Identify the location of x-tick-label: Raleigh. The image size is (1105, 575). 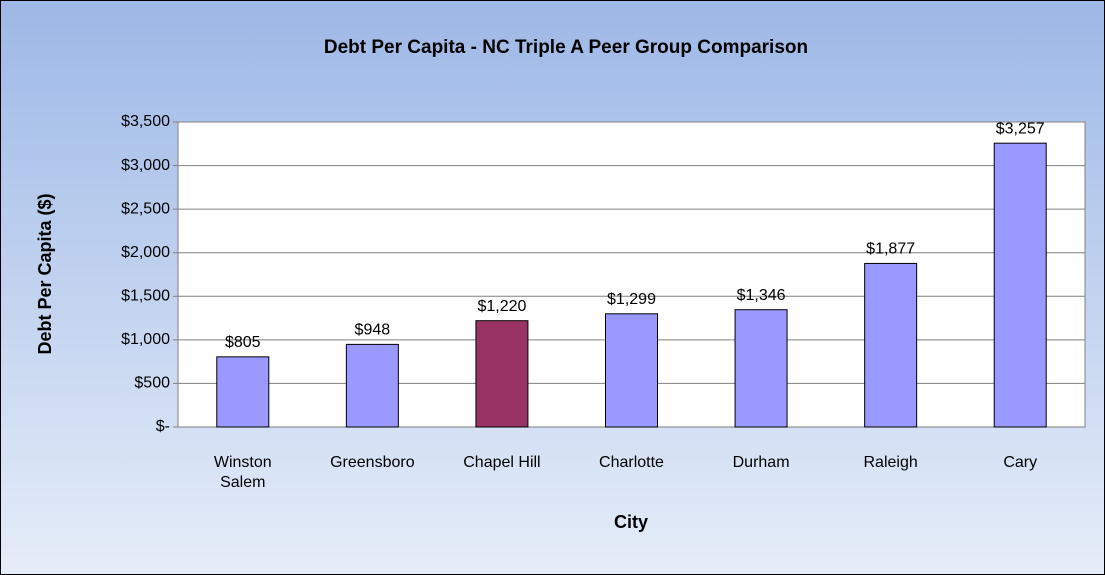
(890, 462).